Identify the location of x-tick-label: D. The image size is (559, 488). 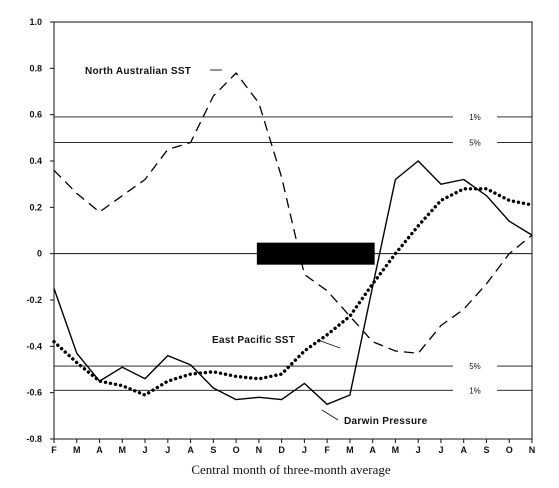
(281, 450).